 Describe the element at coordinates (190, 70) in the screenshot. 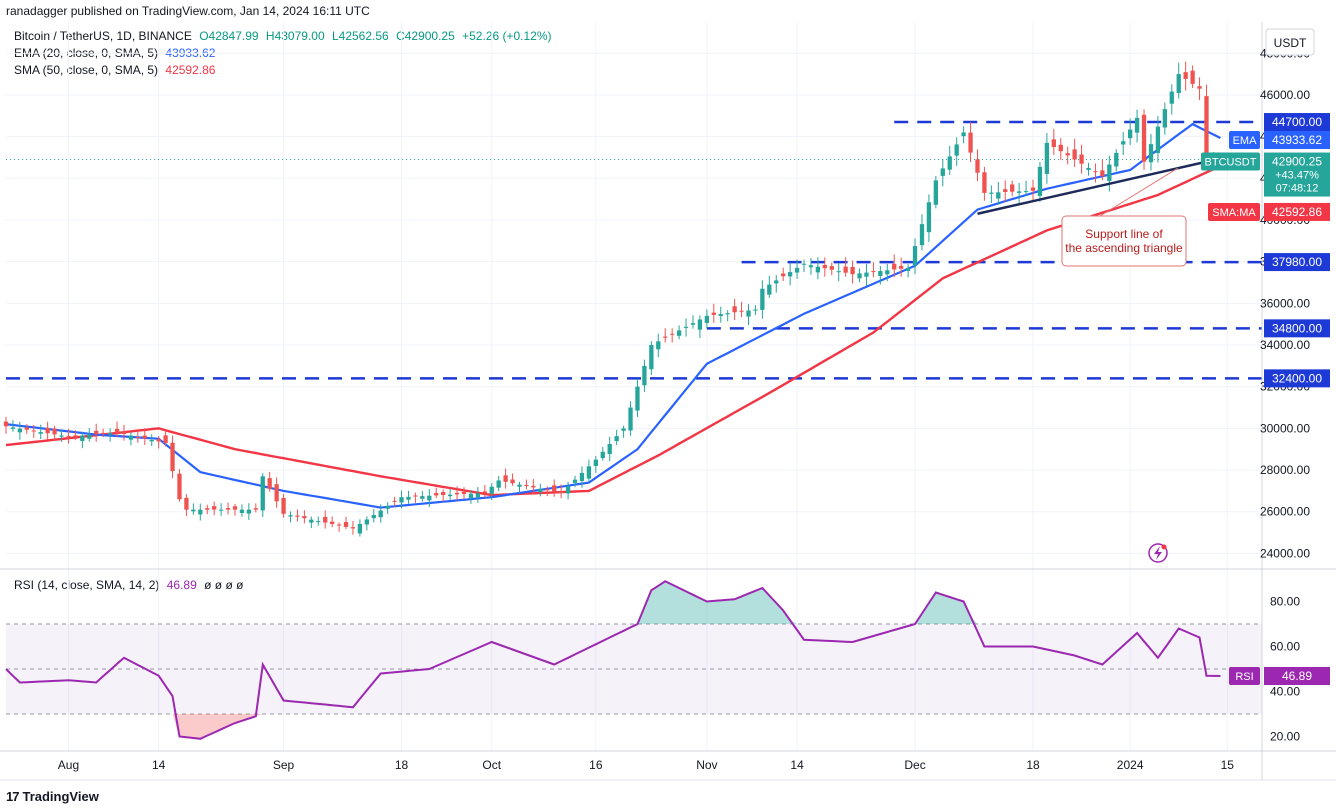

I see `sma-legend-value: 42592.86` at that location.